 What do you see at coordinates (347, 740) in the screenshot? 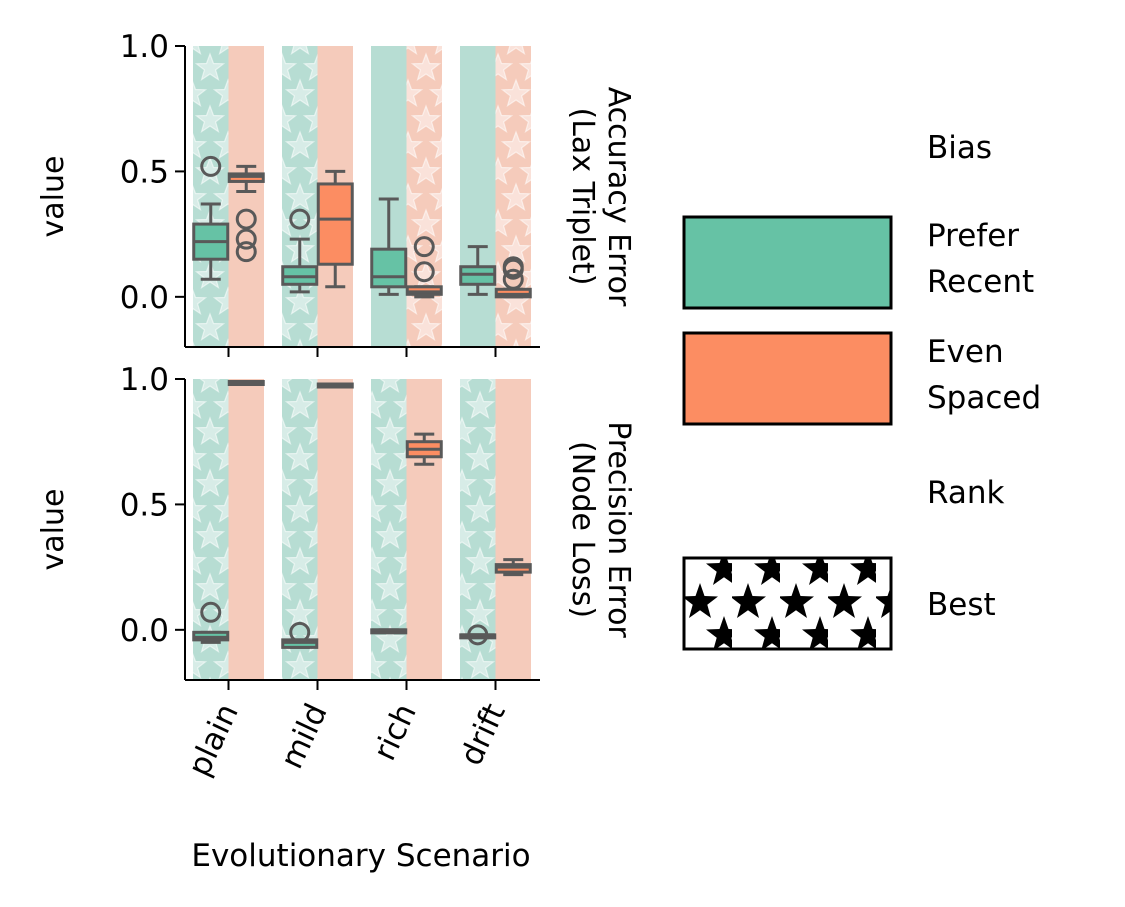
I see `x-tick-labels: plain mild rich drift` at bounding box center [347, 740].